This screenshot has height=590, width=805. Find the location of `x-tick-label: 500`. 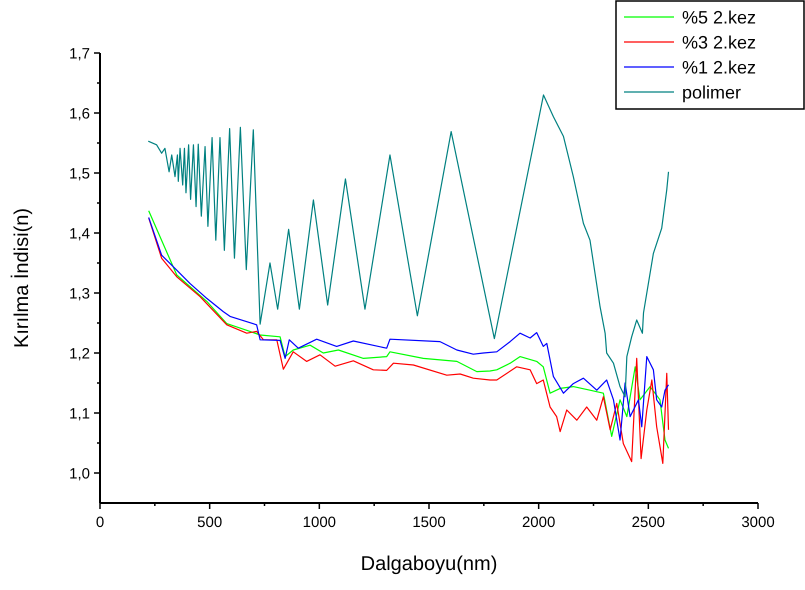

x-tick-label: 500 is located at coordinates (209, 522).